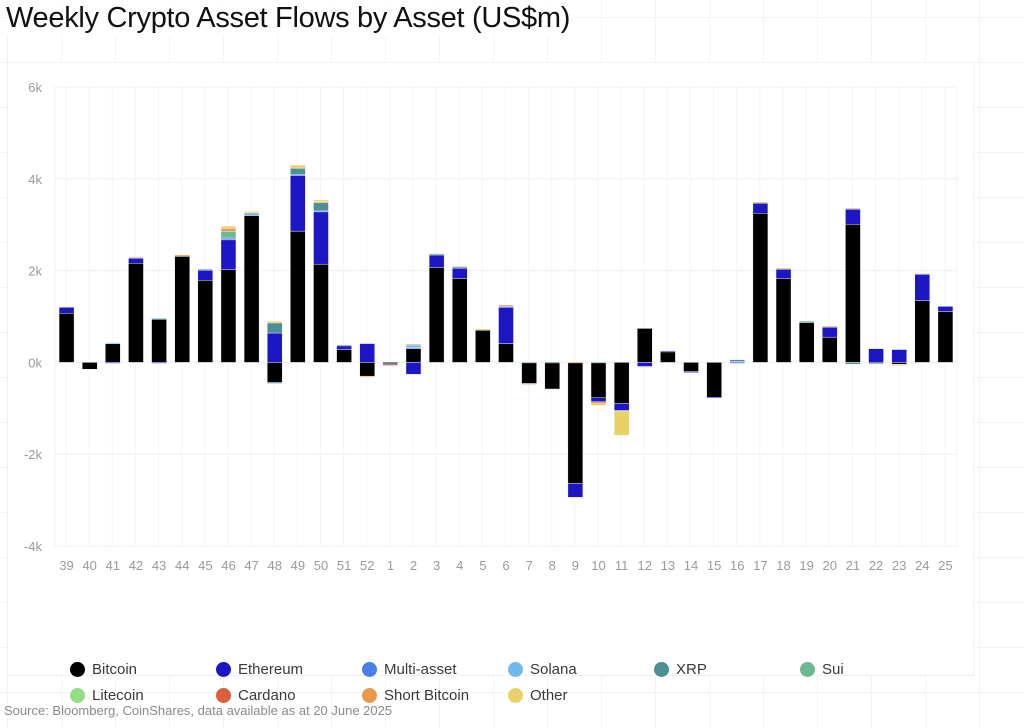 The image size is (1024, 728). What do you see at coordinates (806, 565) in the screenshot?
I see `x-tick-label: 19` at bounding box center [806, 565].